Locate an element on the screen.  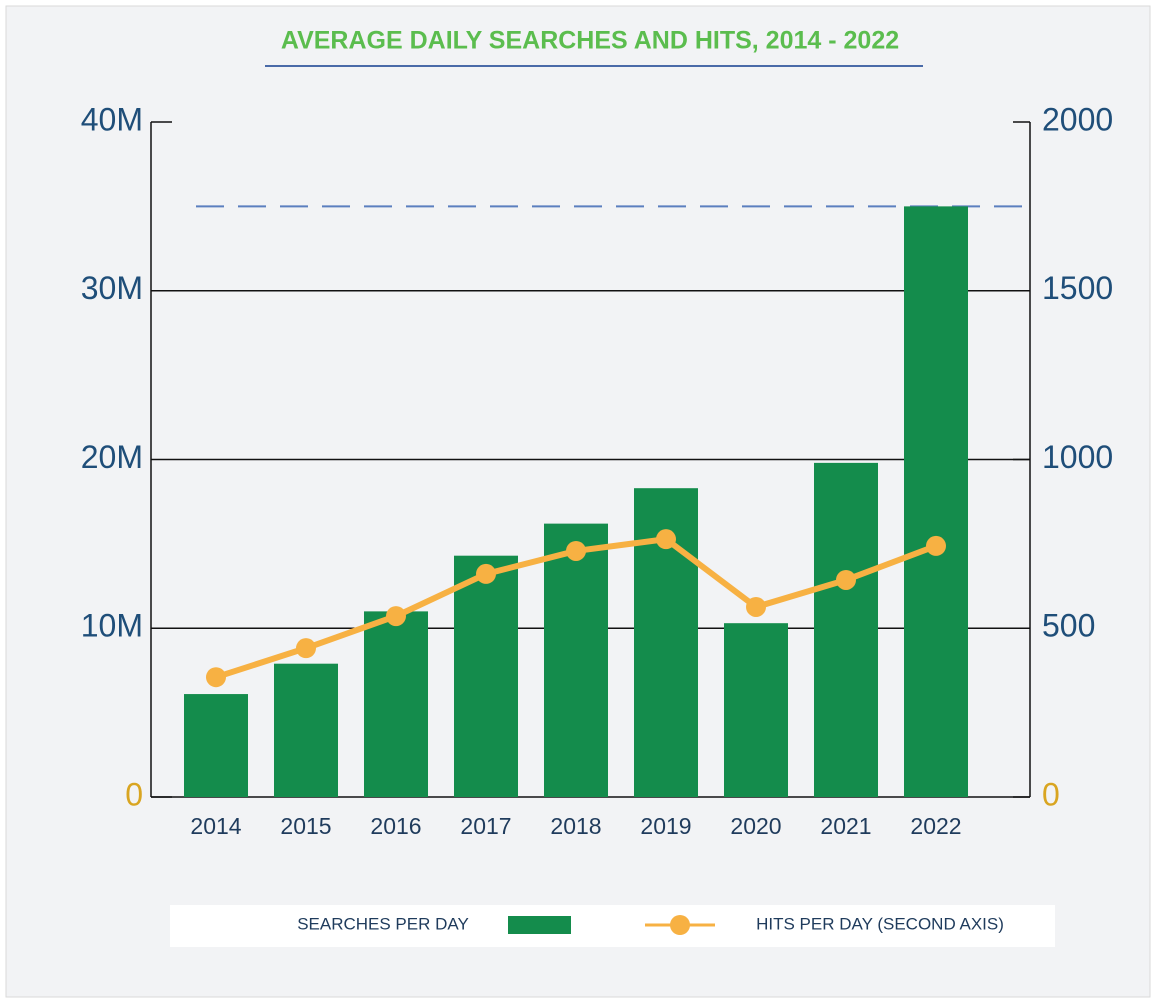
y2-tick-label: 1500 is located at coordinates (1077, 288).